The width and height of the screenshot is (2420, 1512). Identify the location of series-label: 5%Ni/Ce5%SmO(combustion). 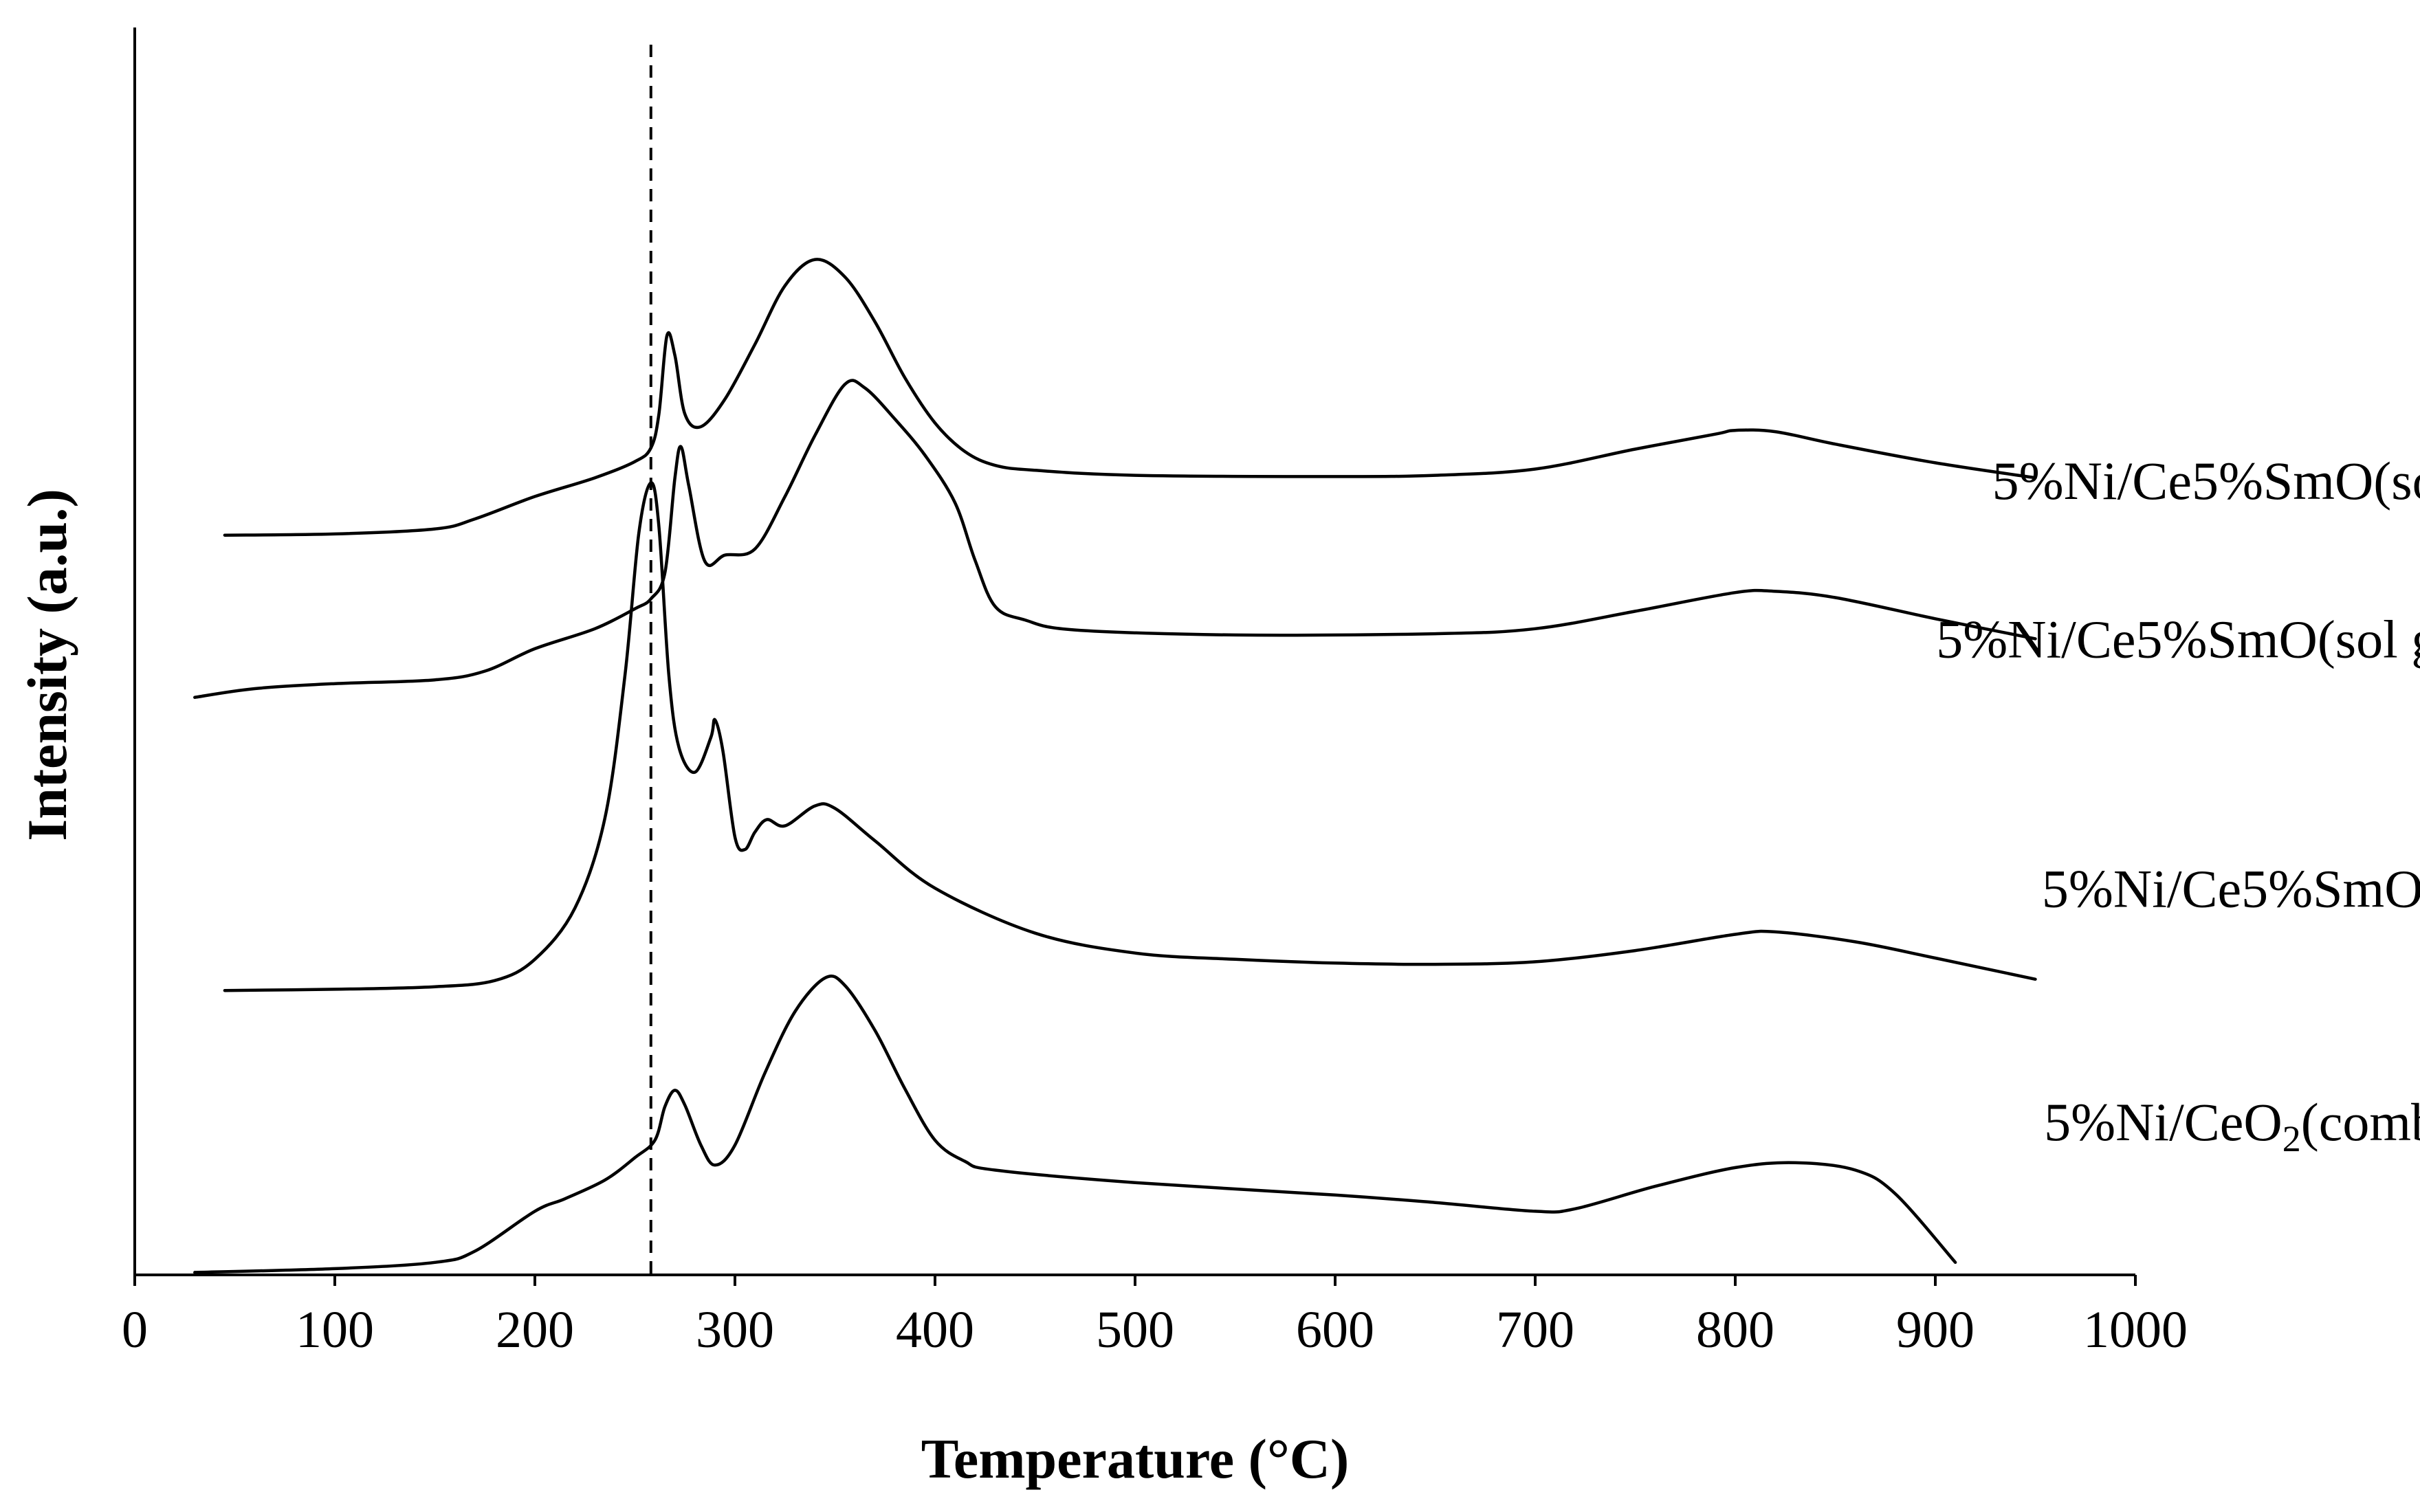
(2231, 889).